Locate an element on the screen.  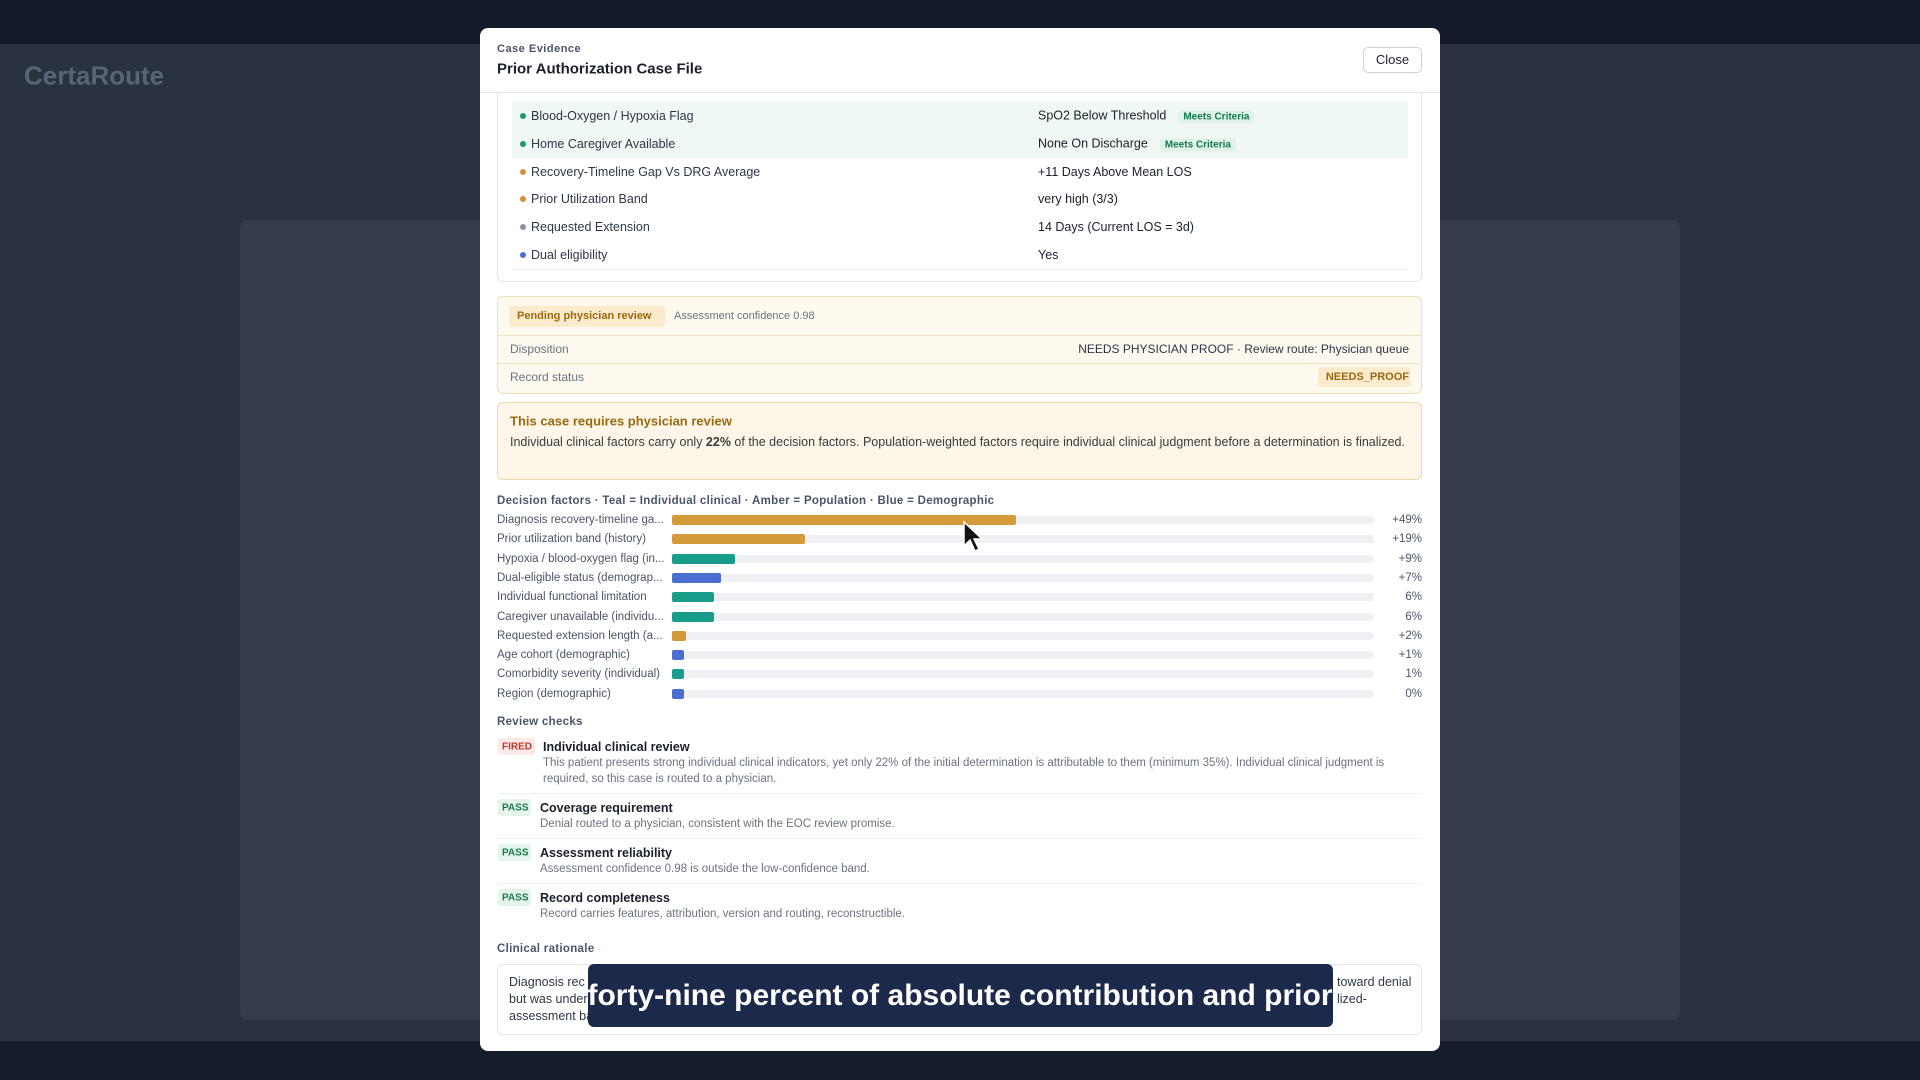
app-title: CertaRoute is located at coordinates (94, 75).